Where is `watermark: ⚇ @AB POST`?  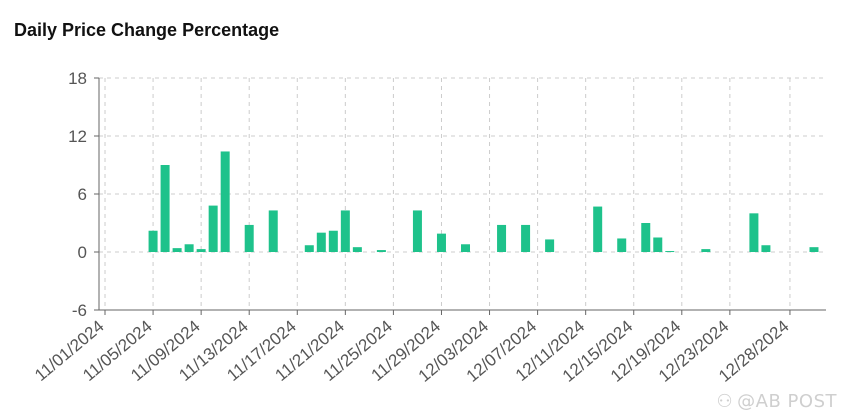 watermark: ⚇ @AB POST is located at coordinates (777, 401).